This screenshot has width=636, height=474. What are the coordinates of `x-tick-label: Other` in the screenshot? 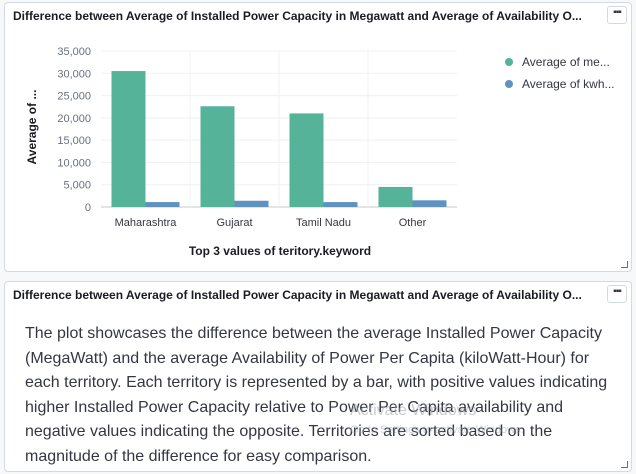 It's located at (413, 223).